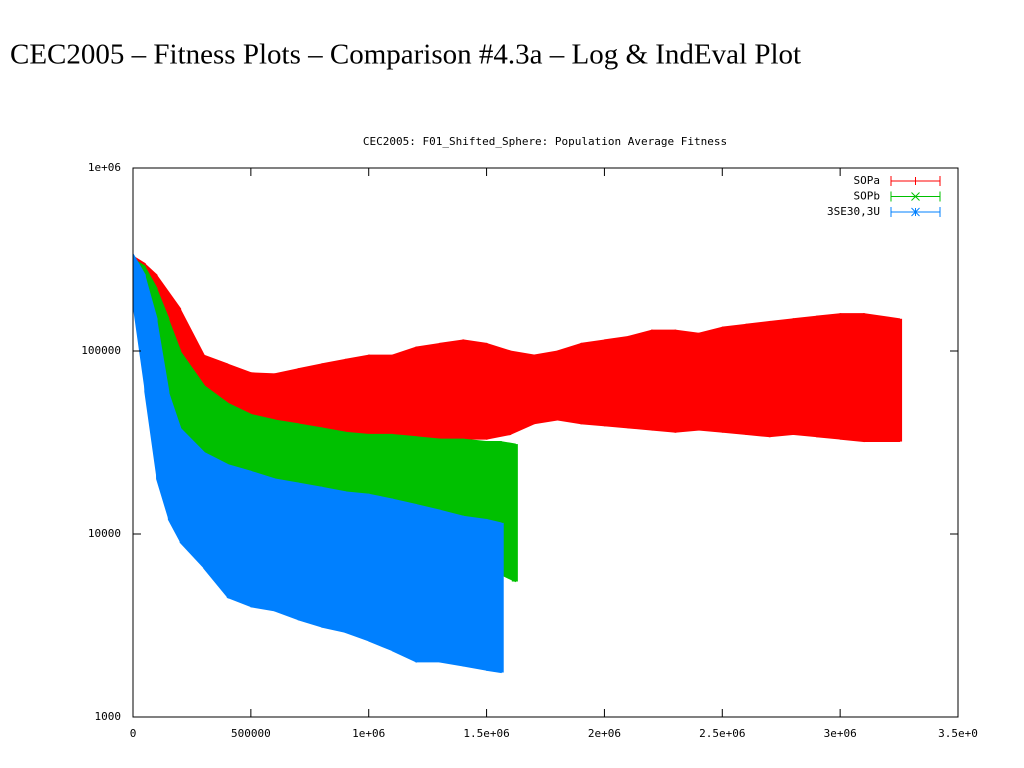  What do you see at coordinates (104, 533) in the screenshot?
I see `y-tick-label: 10000` at bounding box center [104, 533].